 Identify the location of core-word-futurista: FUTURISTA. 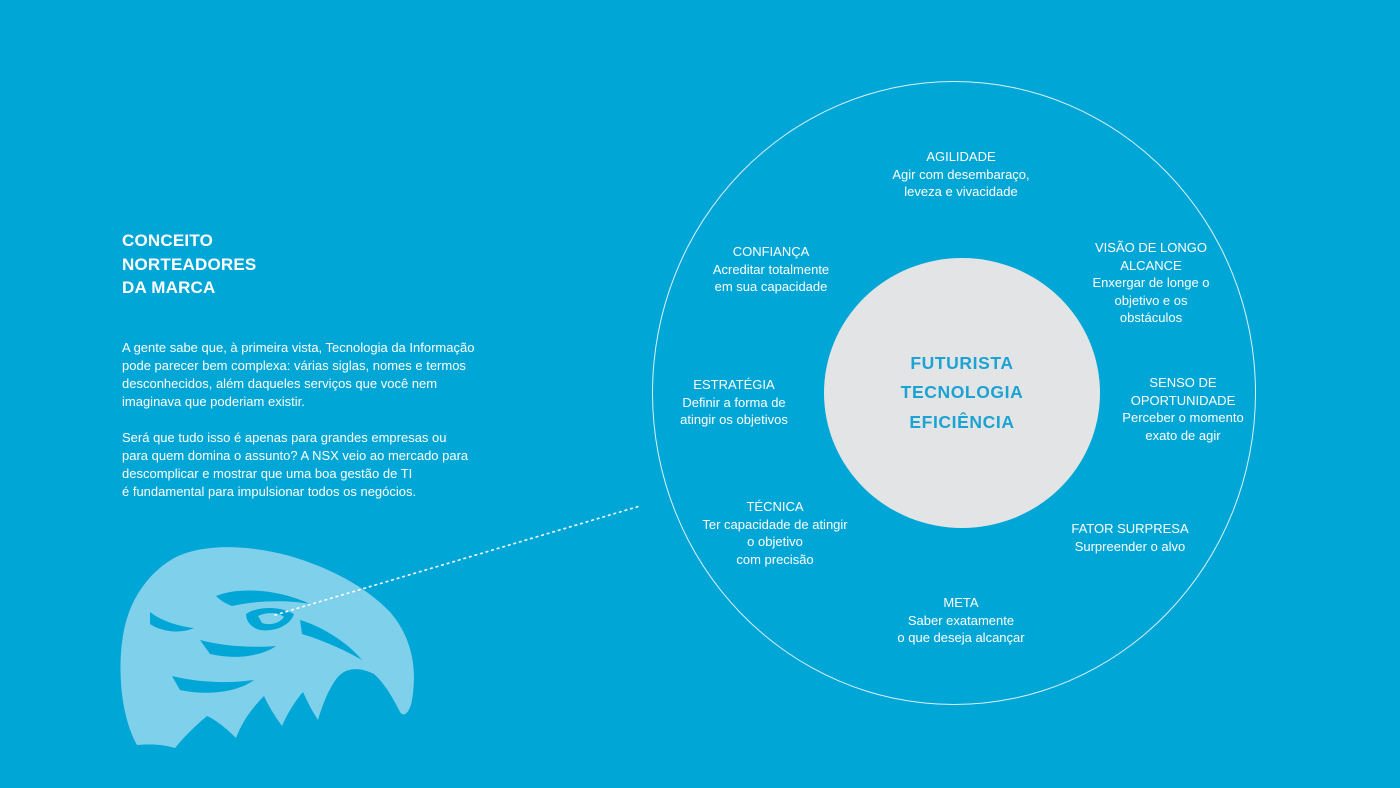
(962, 362).